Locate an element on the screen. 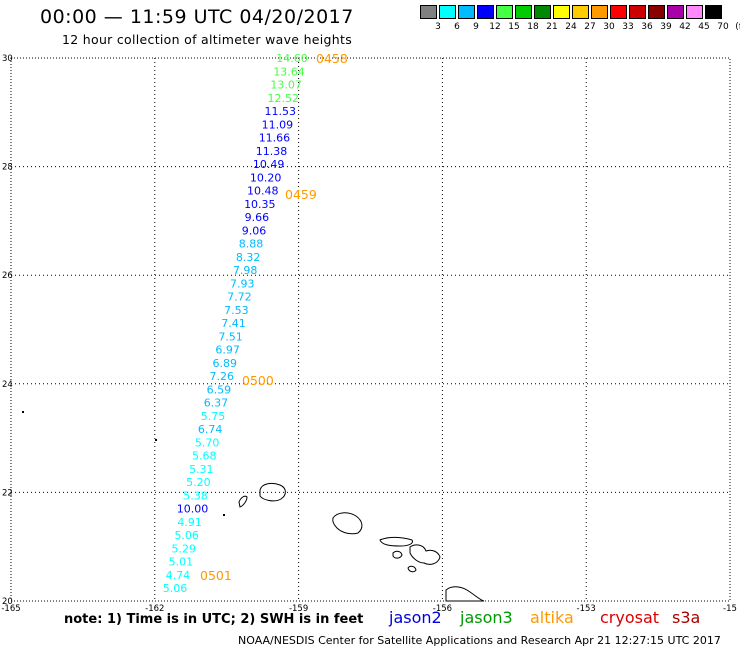  swh-value-label: 11.38 is located at coordinates (272, 151).